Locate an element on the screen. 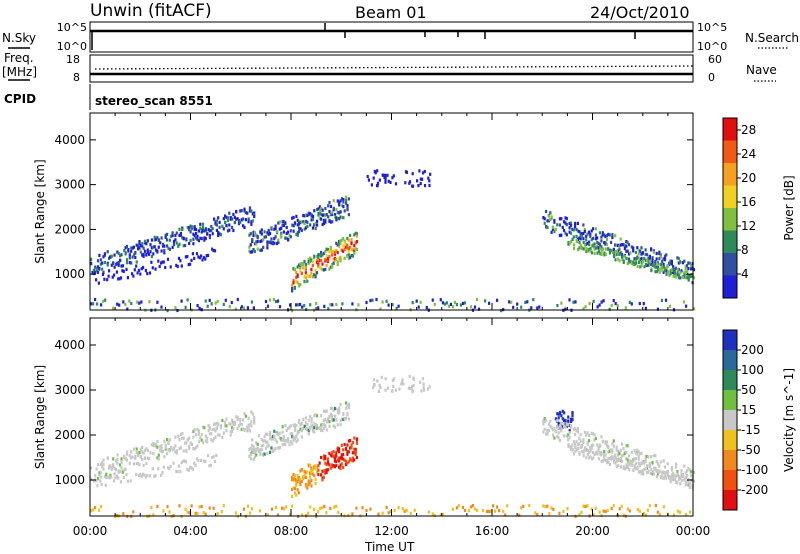  colorbar-frame is located at coordinates (730, 420).